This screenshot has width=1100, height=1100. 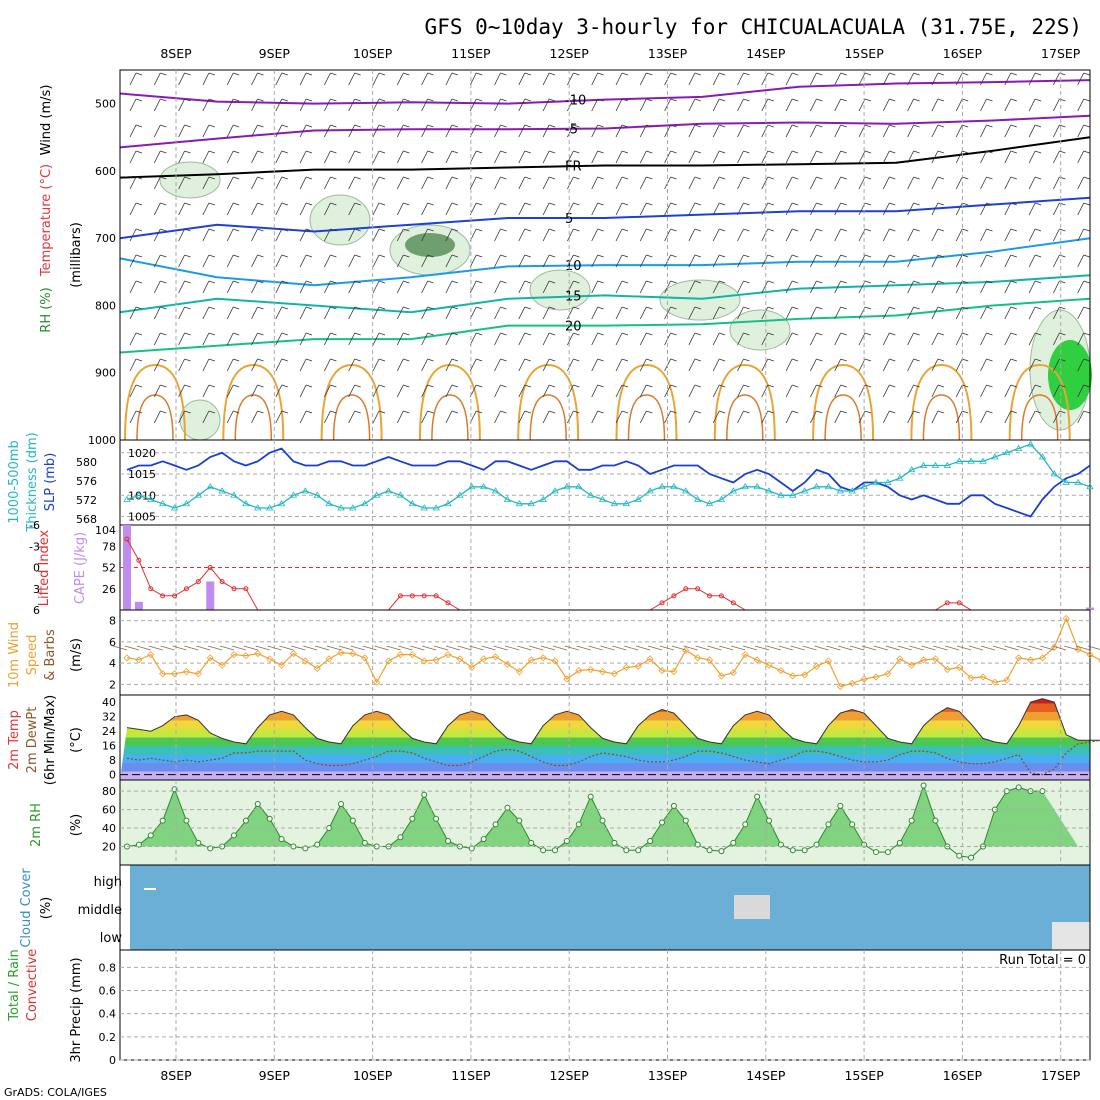 I want to click on slp-tick-label: 1020, so click(x=142, y=453).